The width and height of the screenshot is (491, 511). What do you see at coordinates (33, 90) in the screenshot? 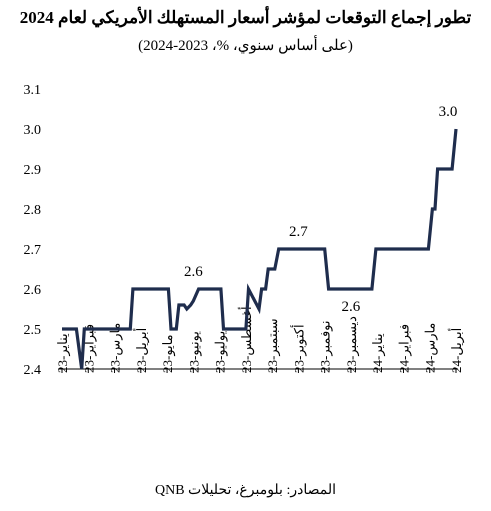
I see `y-tick-label: 3.1` at bounding box center [33, 90].